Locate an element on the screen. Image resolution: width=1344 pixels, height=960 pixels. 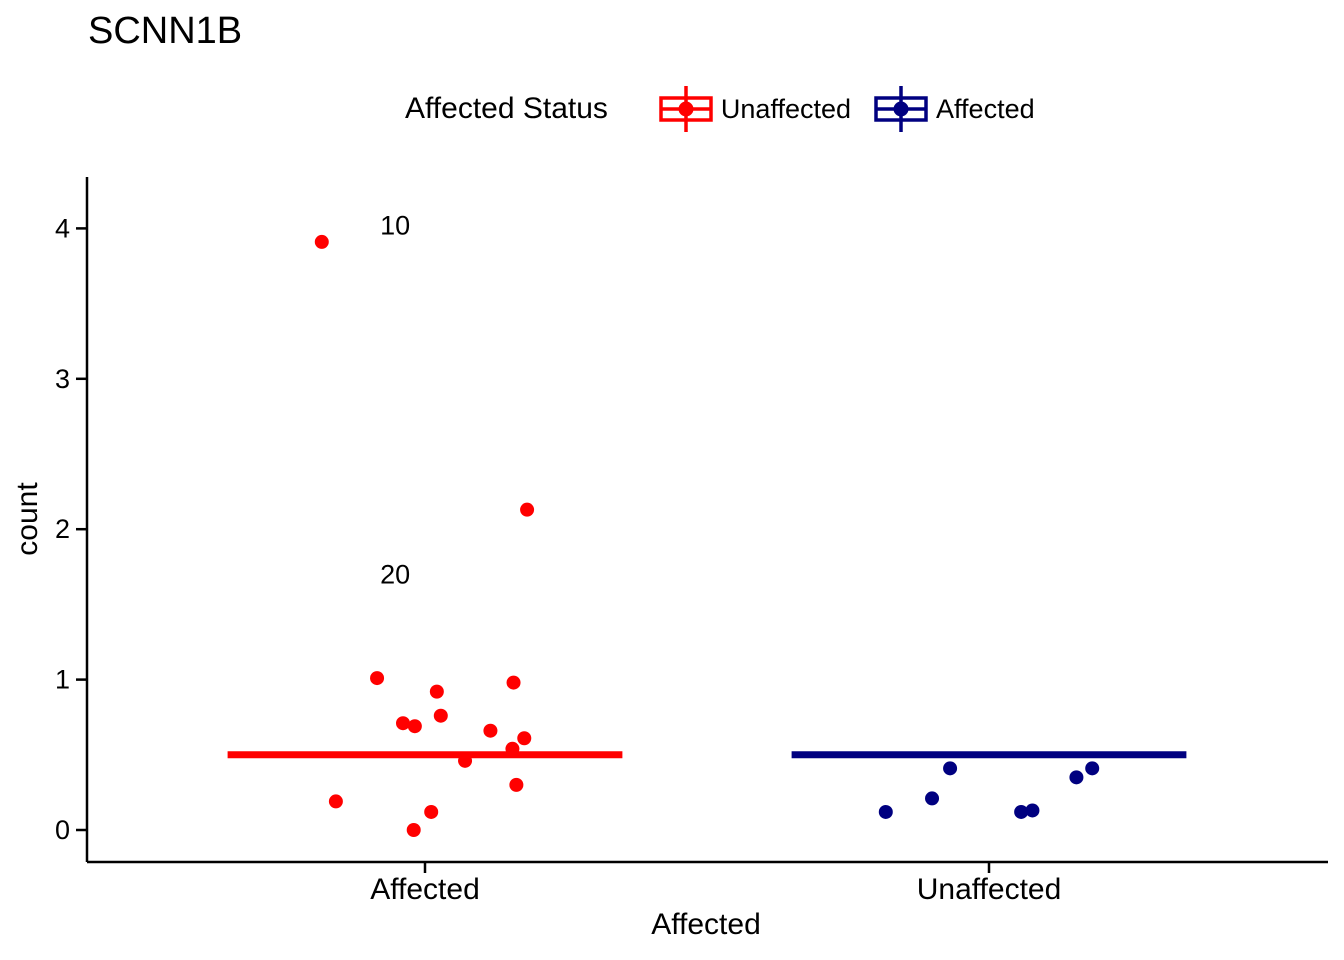
legend-label-unaffected: Unaffected is located at coordinates (786, 108).